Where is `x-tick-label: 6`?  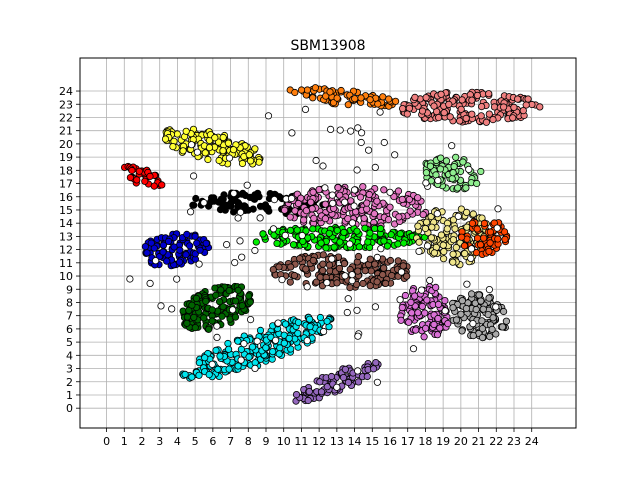 x-tick-label: 6 is located at coordinates (212, 441).